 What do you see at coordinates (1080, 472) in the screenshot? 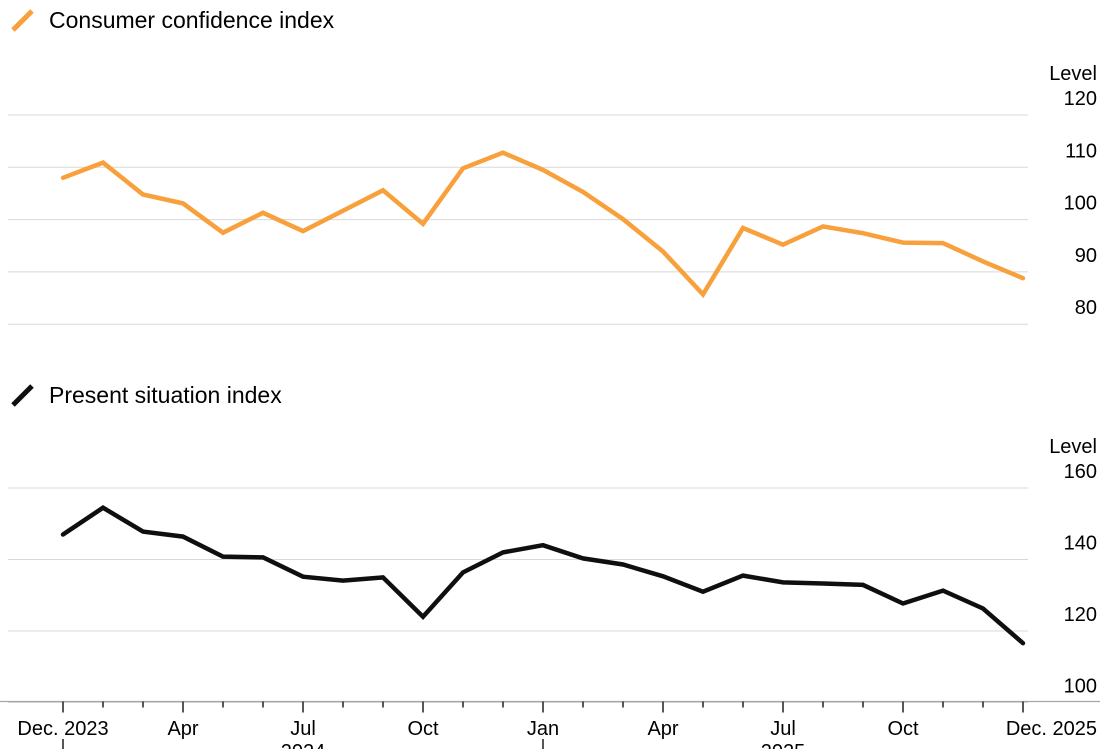
I see `y-tick-label: 160` at bounding box center [1080, 472].